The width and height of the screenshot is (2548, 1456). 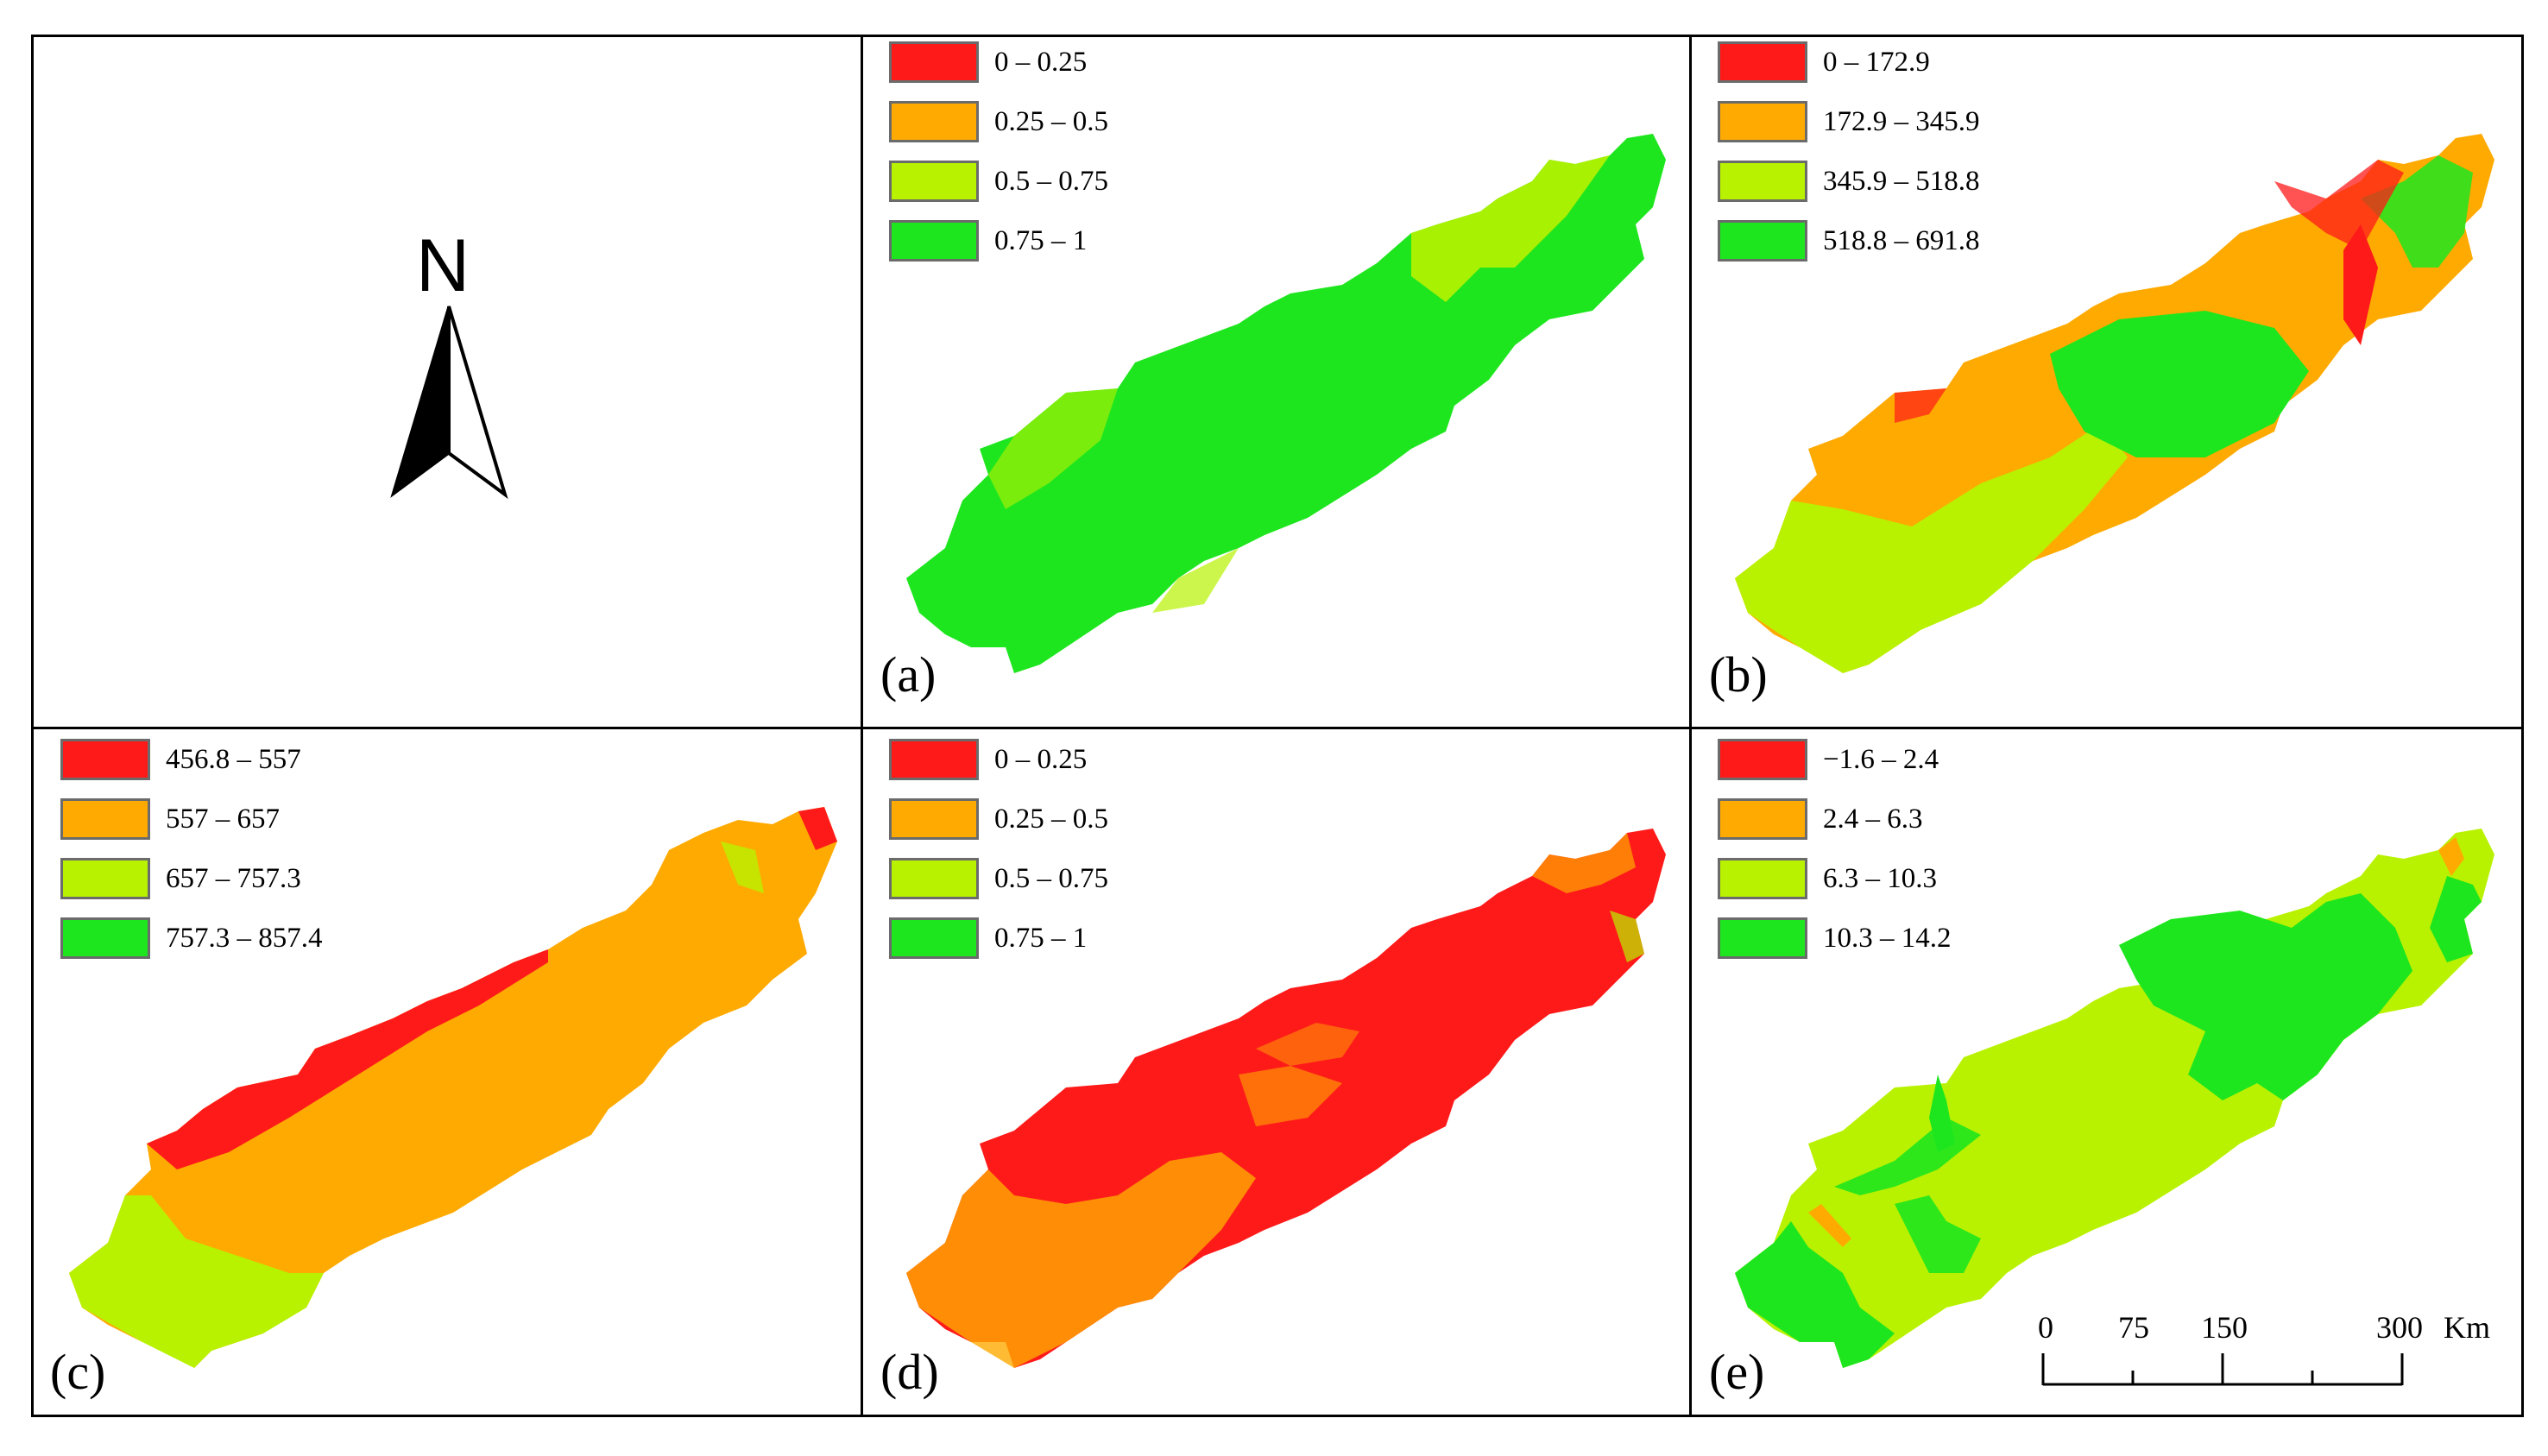 I want to click on legend-item: 6.3 – 10.3, so click(x=1890, y=880).